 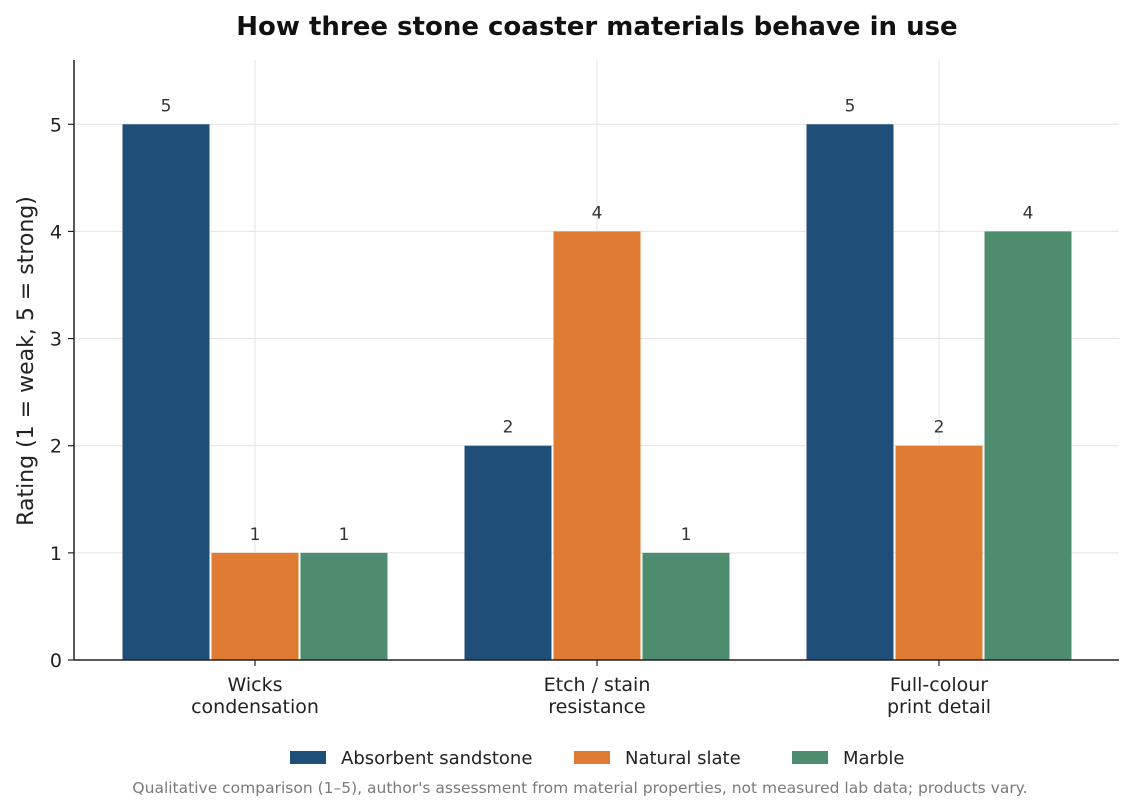 I want to click on y-axis-label: Rating (1 = weak, 5 = strong), so click(x=26, y=361).